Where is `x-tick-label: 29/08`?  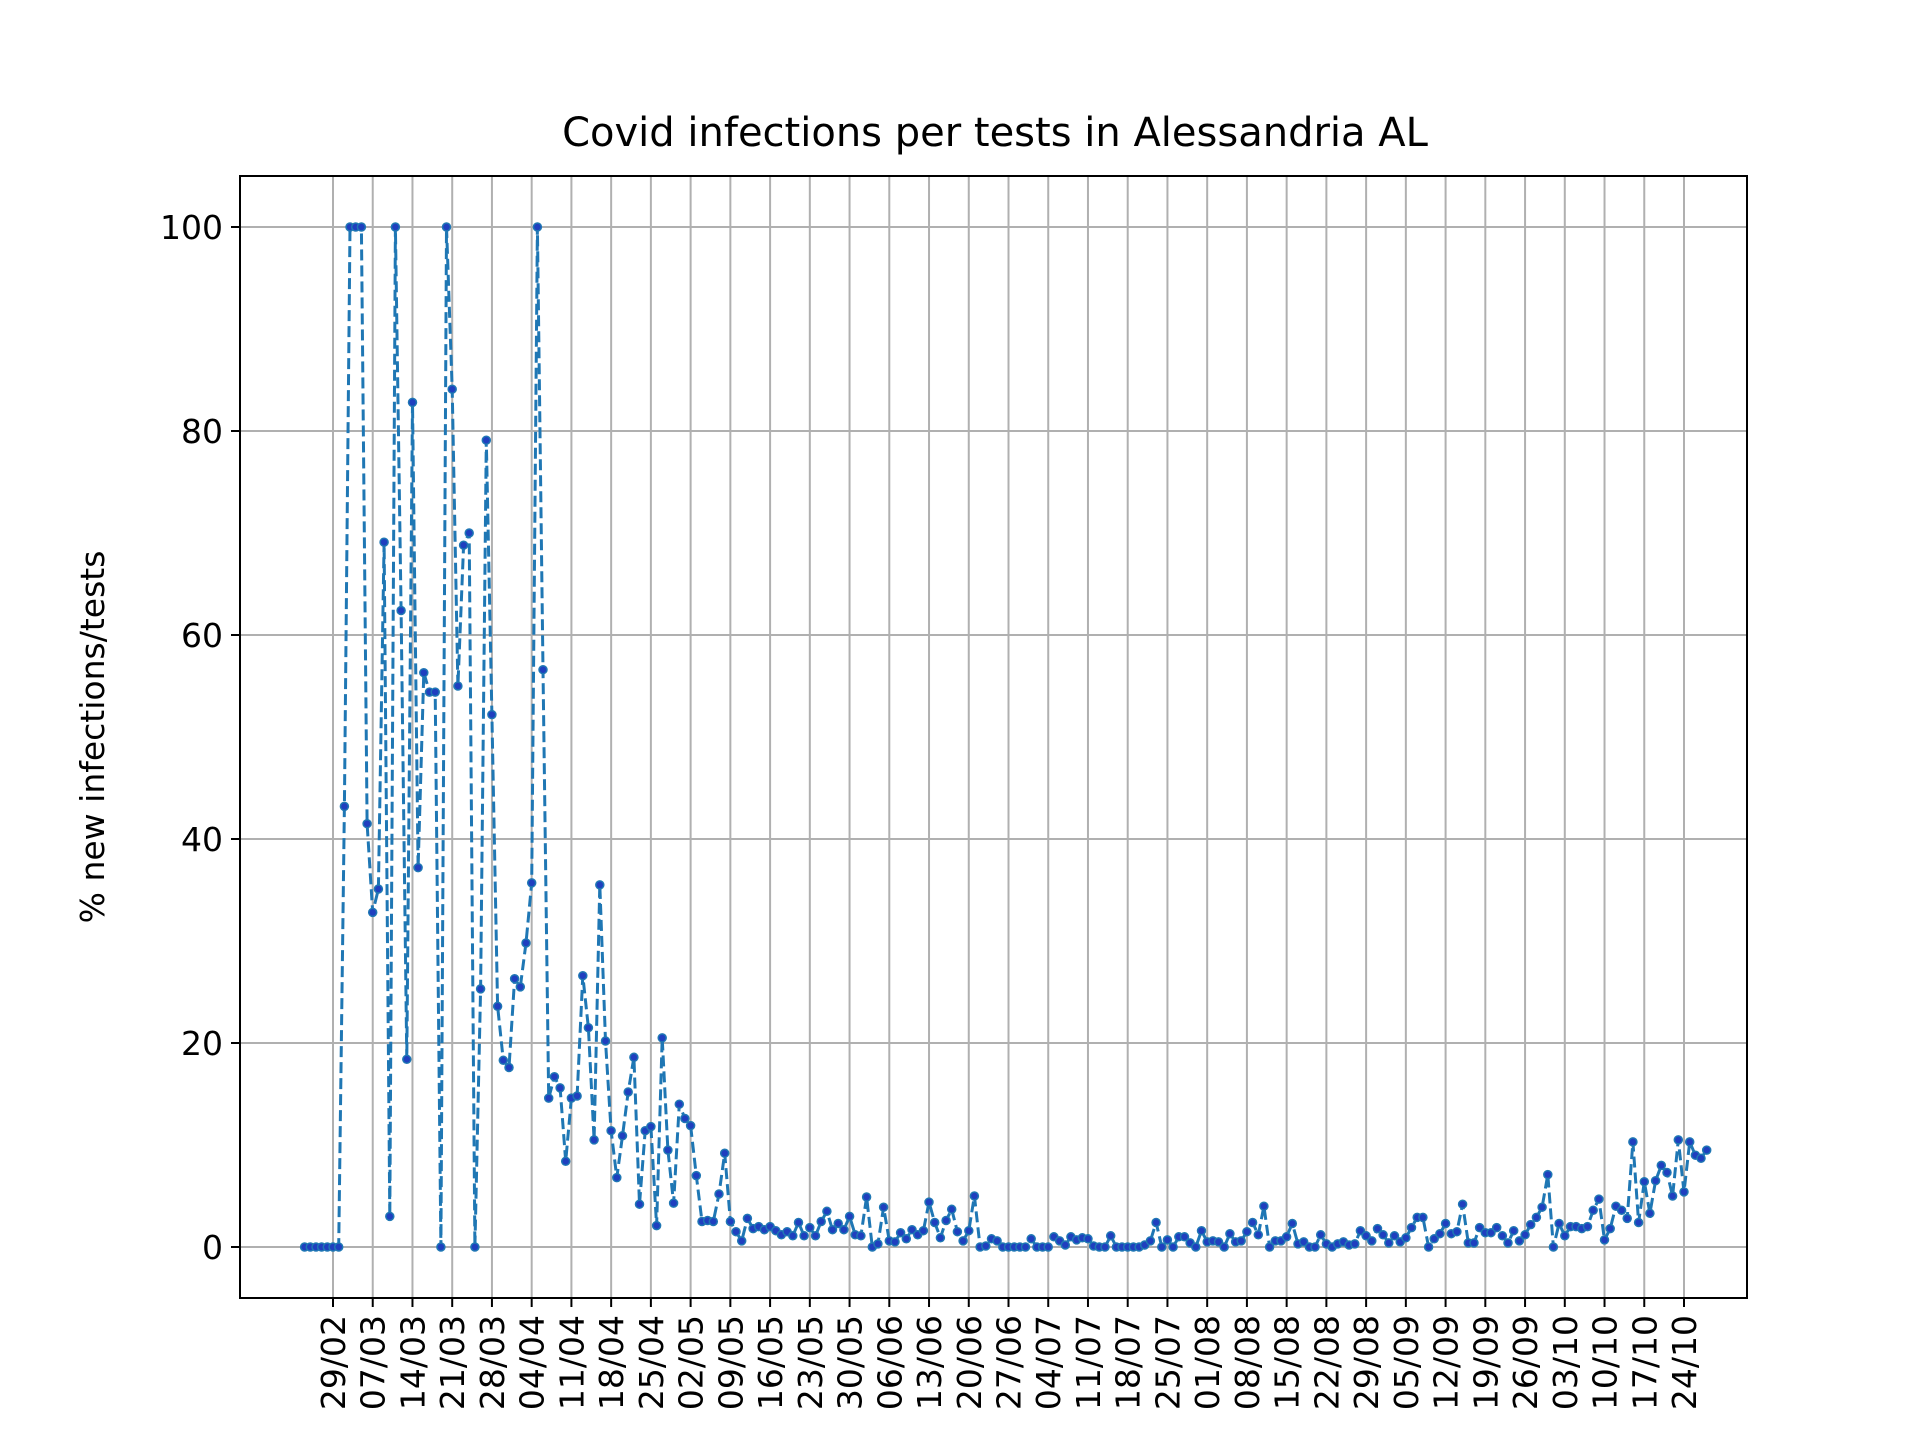 x-tick-label: 29/08 is located at coordinates (1366, 1362).